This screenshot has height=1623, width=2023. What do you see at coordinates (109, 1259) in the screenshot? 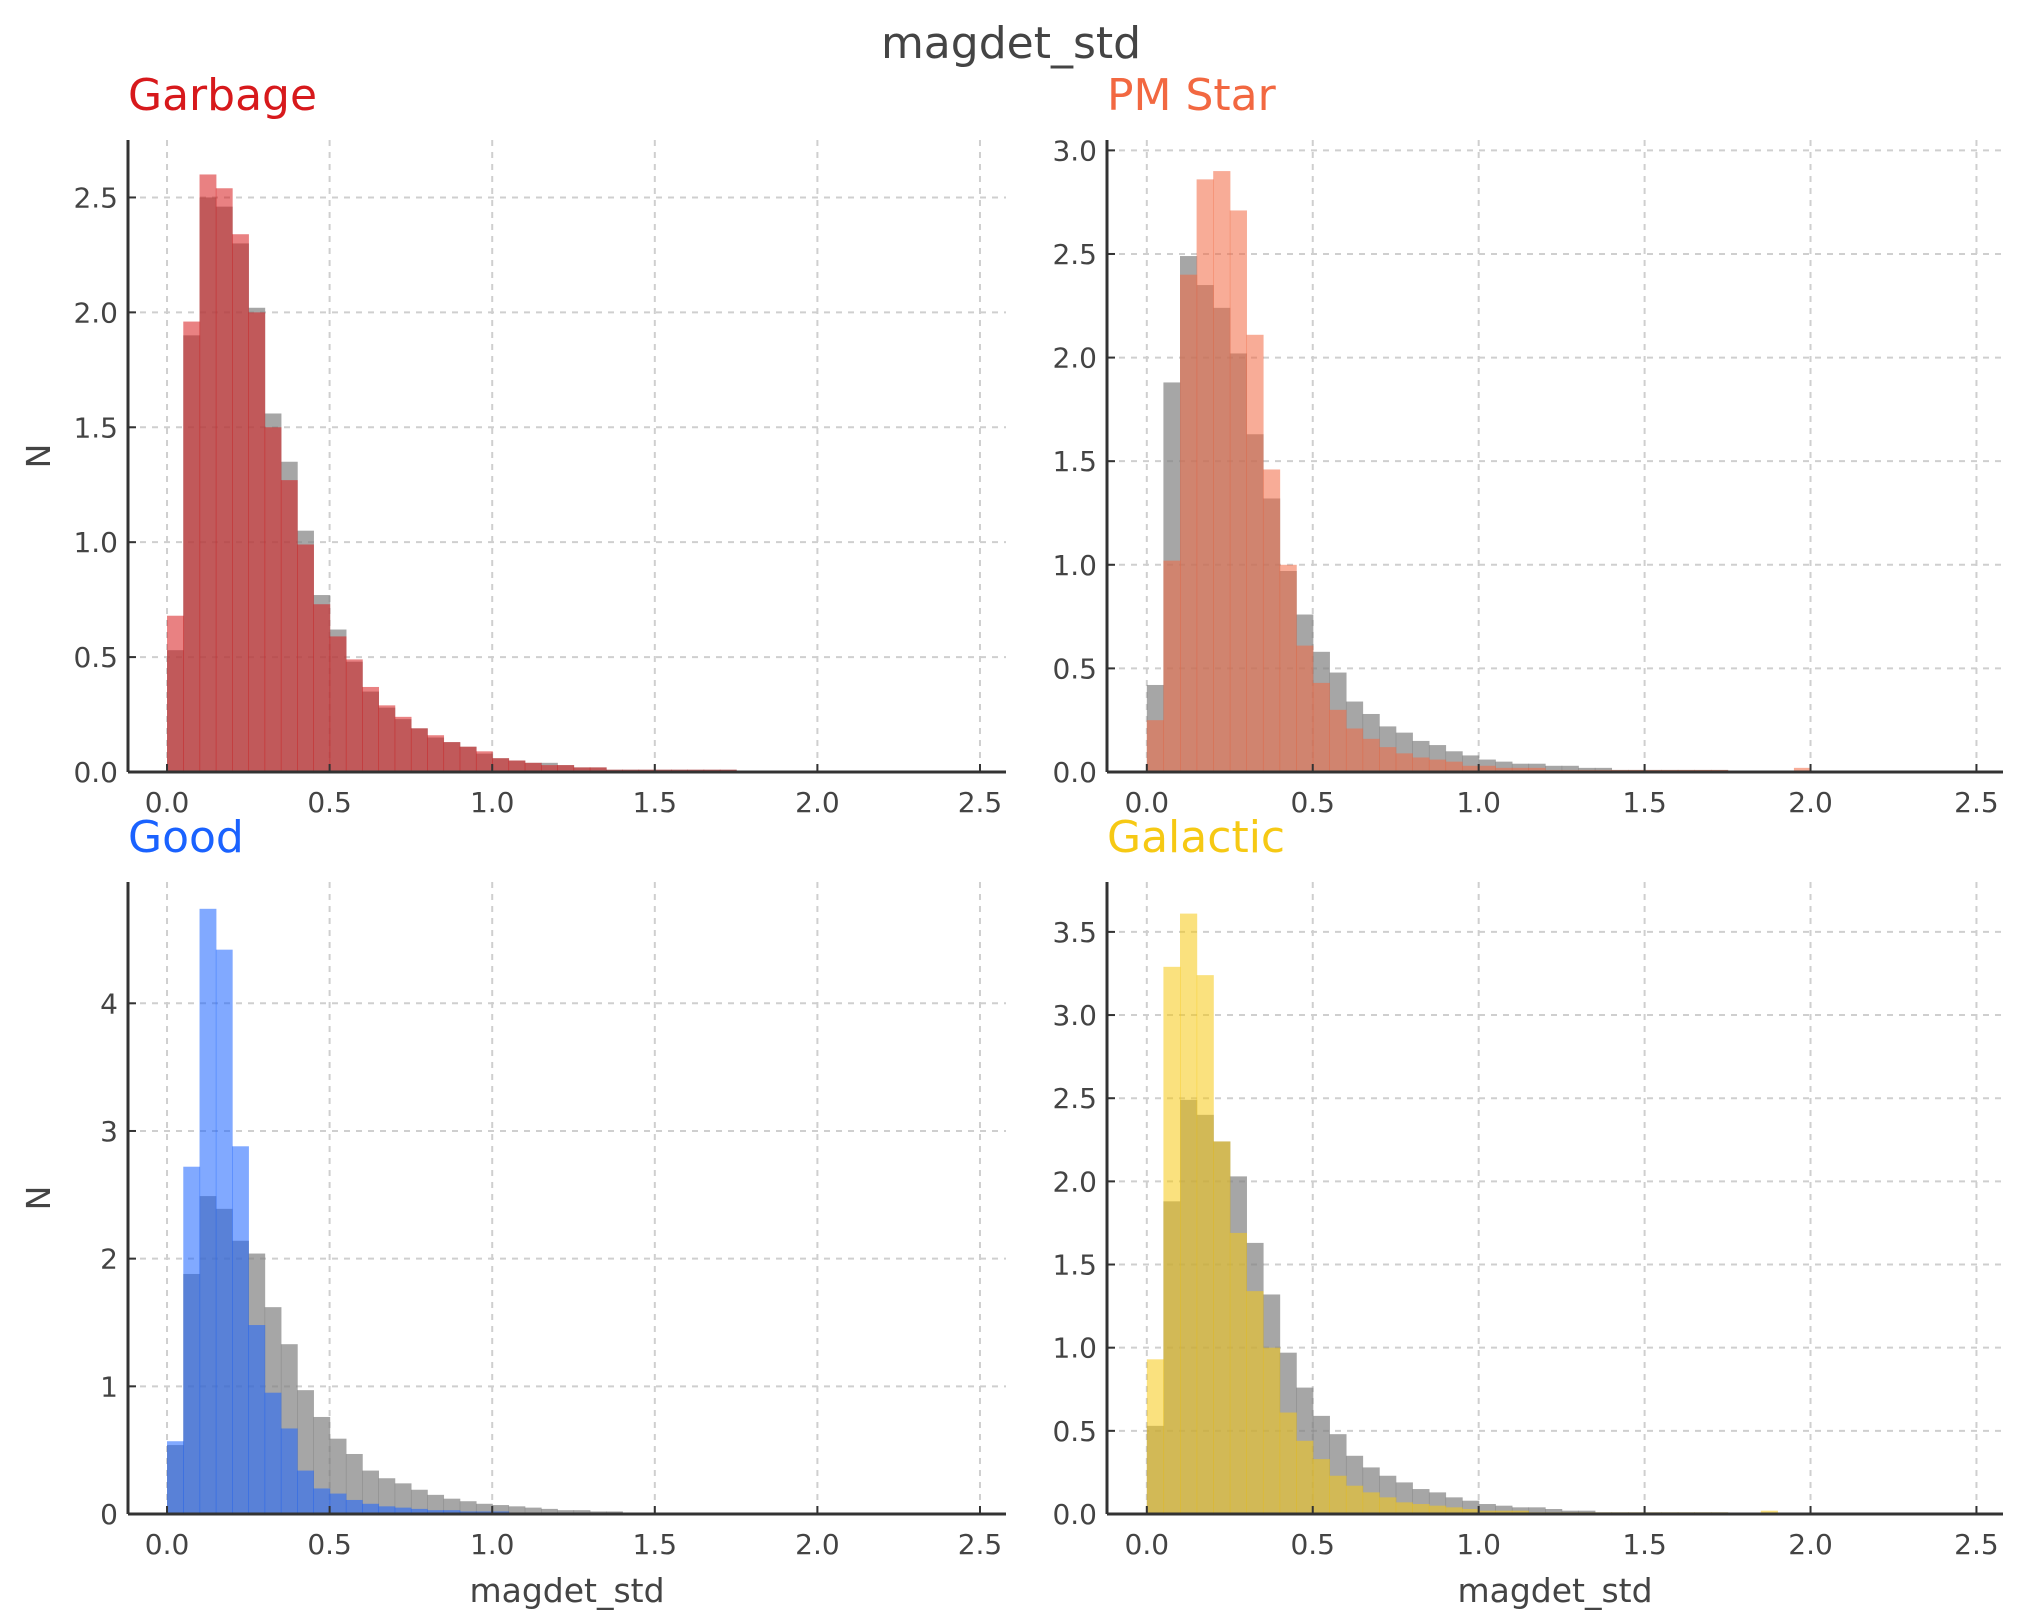
I see `y-tick-label: 2` at bounding box center [109, 1259].